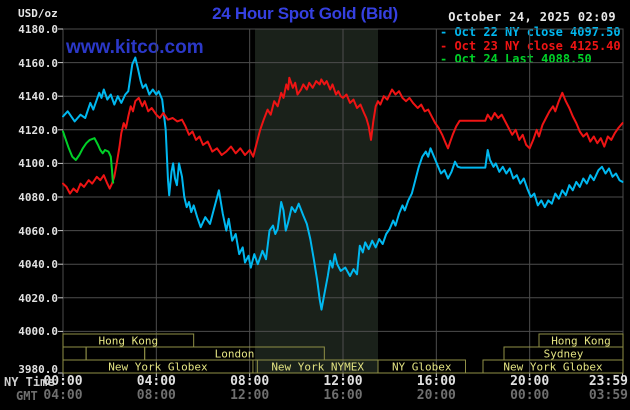 The height and width of the screenshot is (410, 630). What do you see at coordinates (532, 17) in the screenshot?
I see `chart-timestamp: October 24, 2025 02:09` at bounding box center [532, 17].